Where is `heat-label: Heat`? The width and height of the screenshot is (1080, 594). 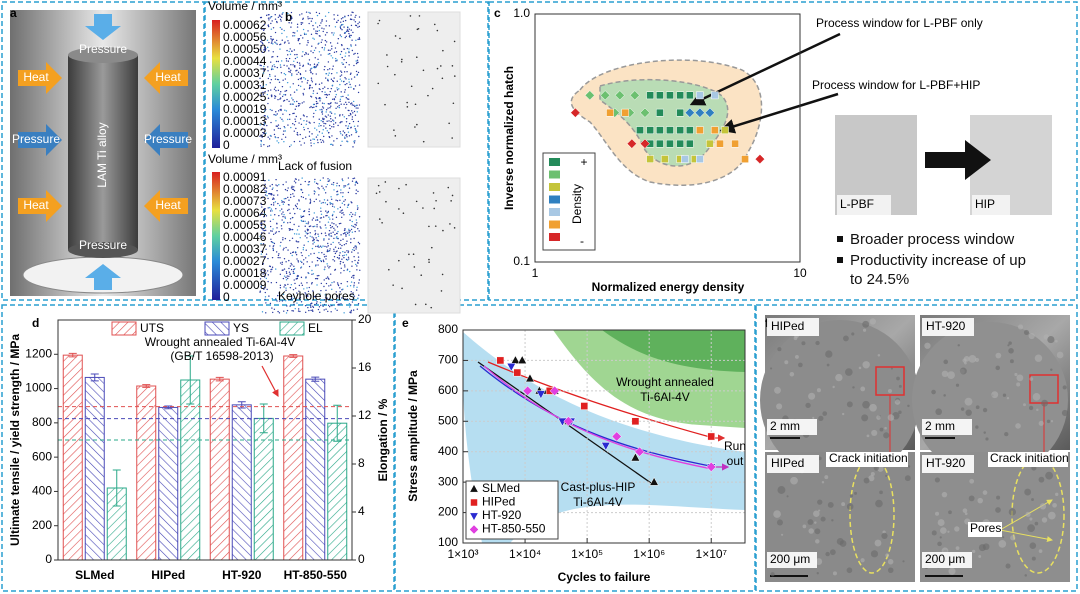 heat-label: Heat is located at coordinates (168, 77).